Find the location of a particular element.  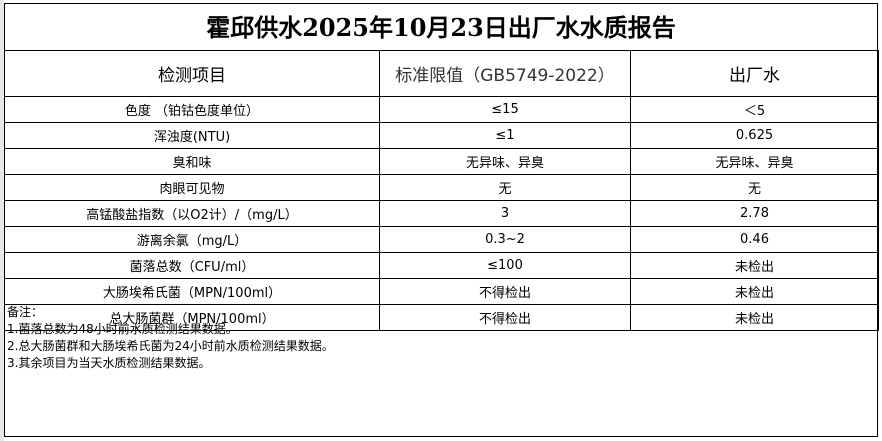

notes-label: 备注： is located at coordinates (25, 312).